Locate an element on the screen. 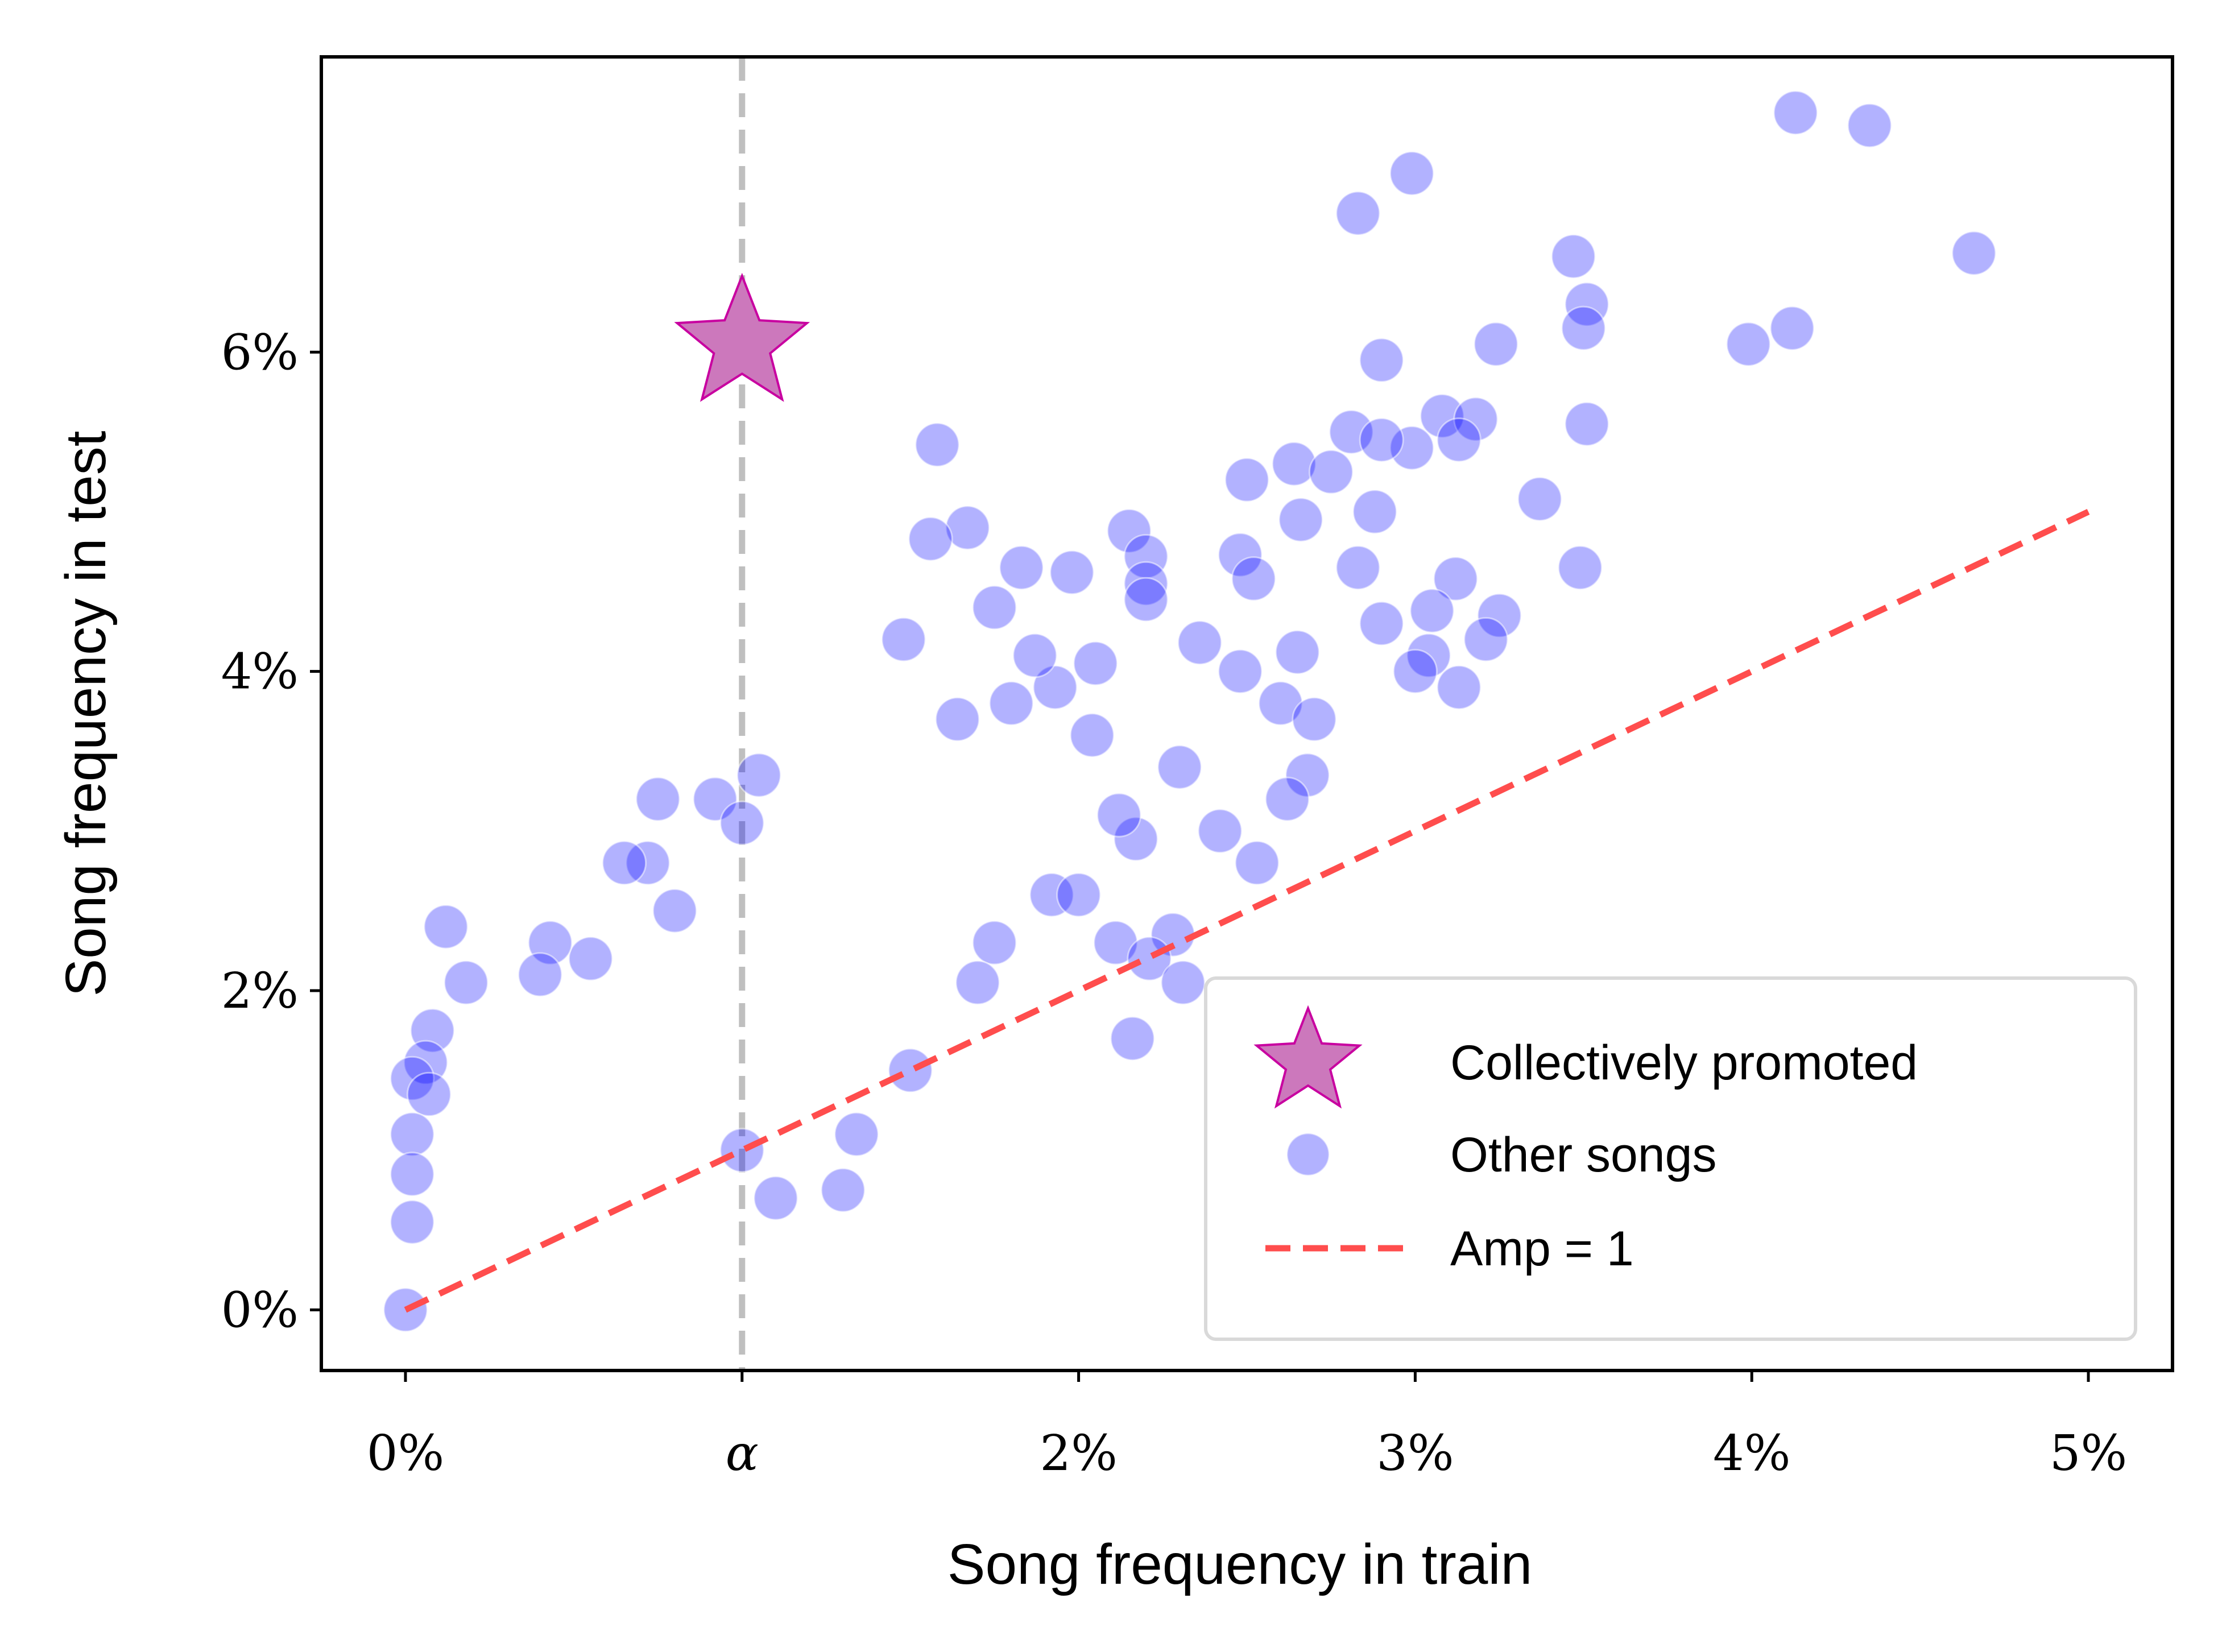  y-tick-label: 2% is located at coordinates (260, 991).